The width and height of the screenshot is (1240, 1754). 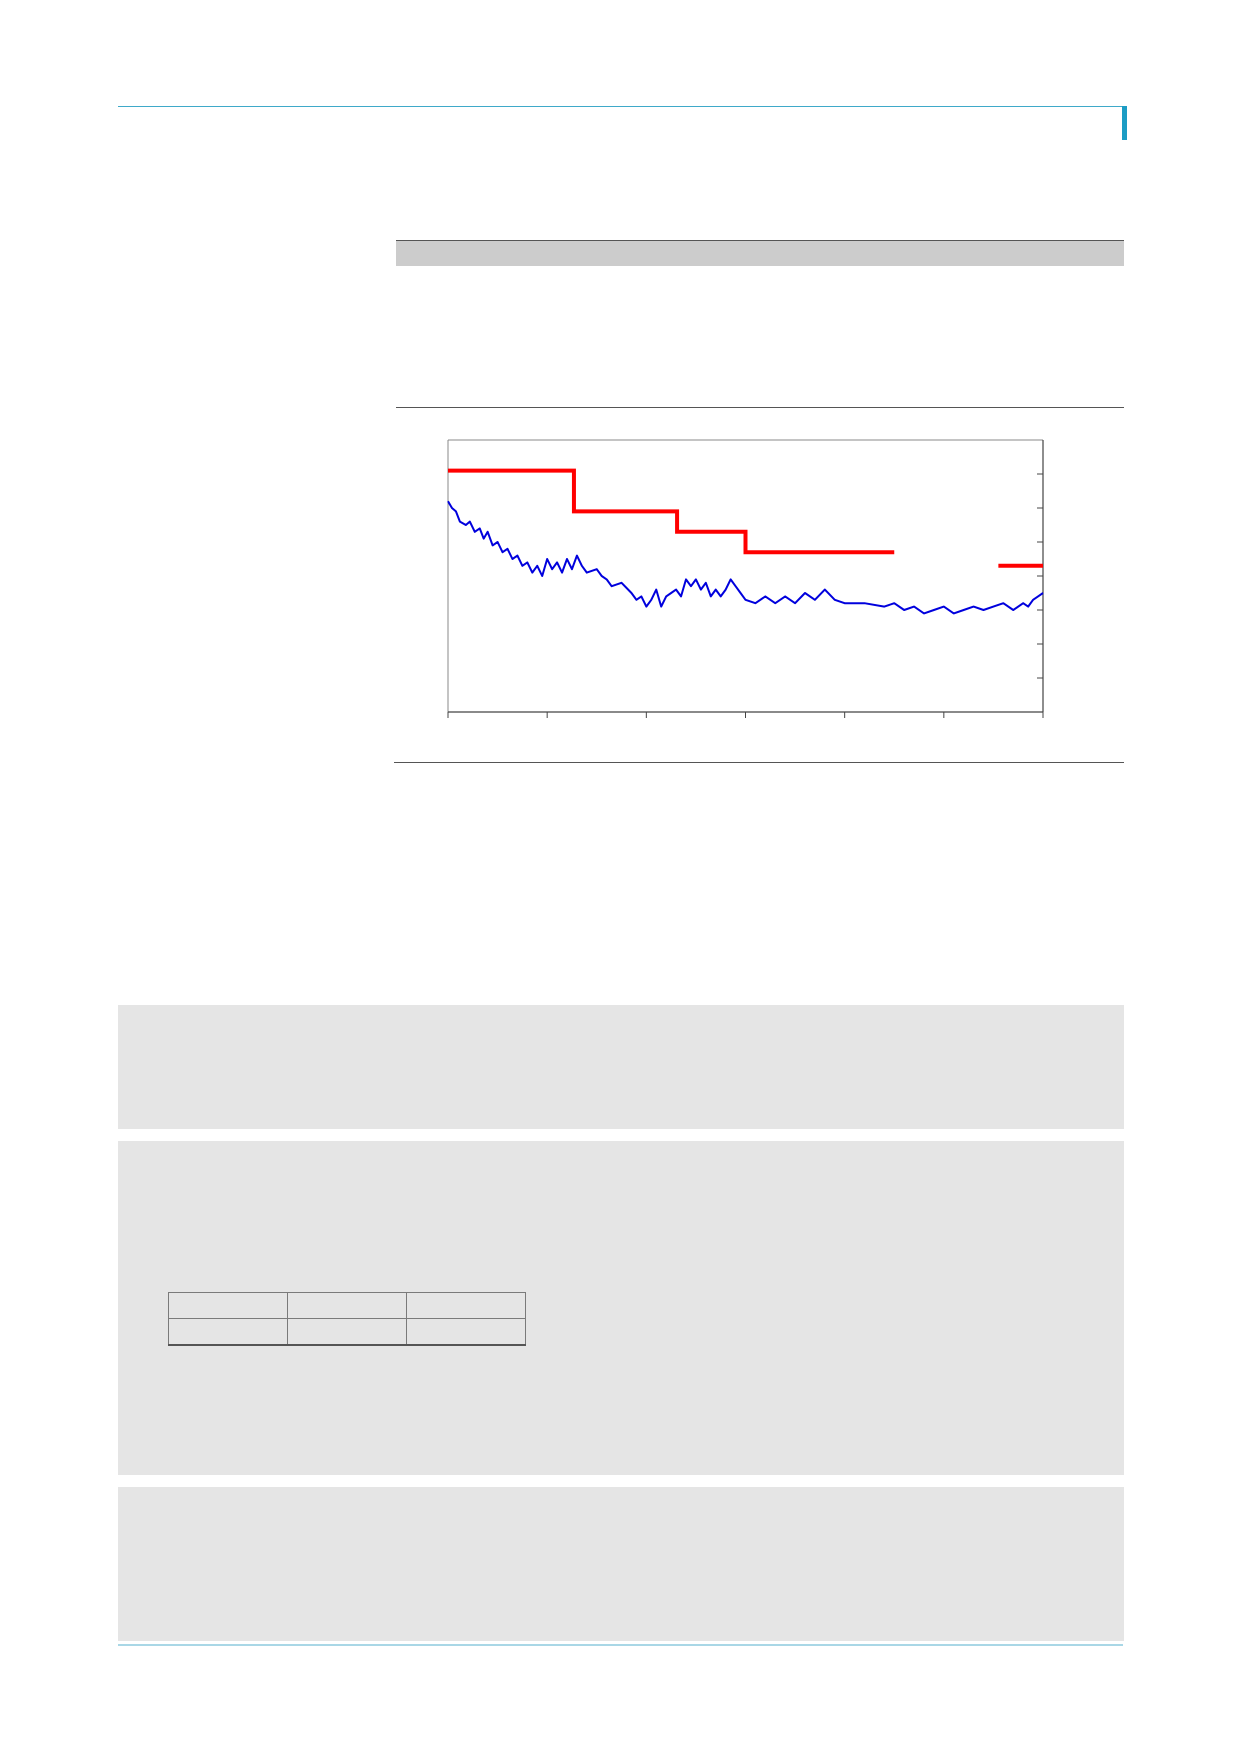 What do you see at coordinates (620, 1645) in the screenshot?
I see `footer-rule` at bounding box center [620, 1645].